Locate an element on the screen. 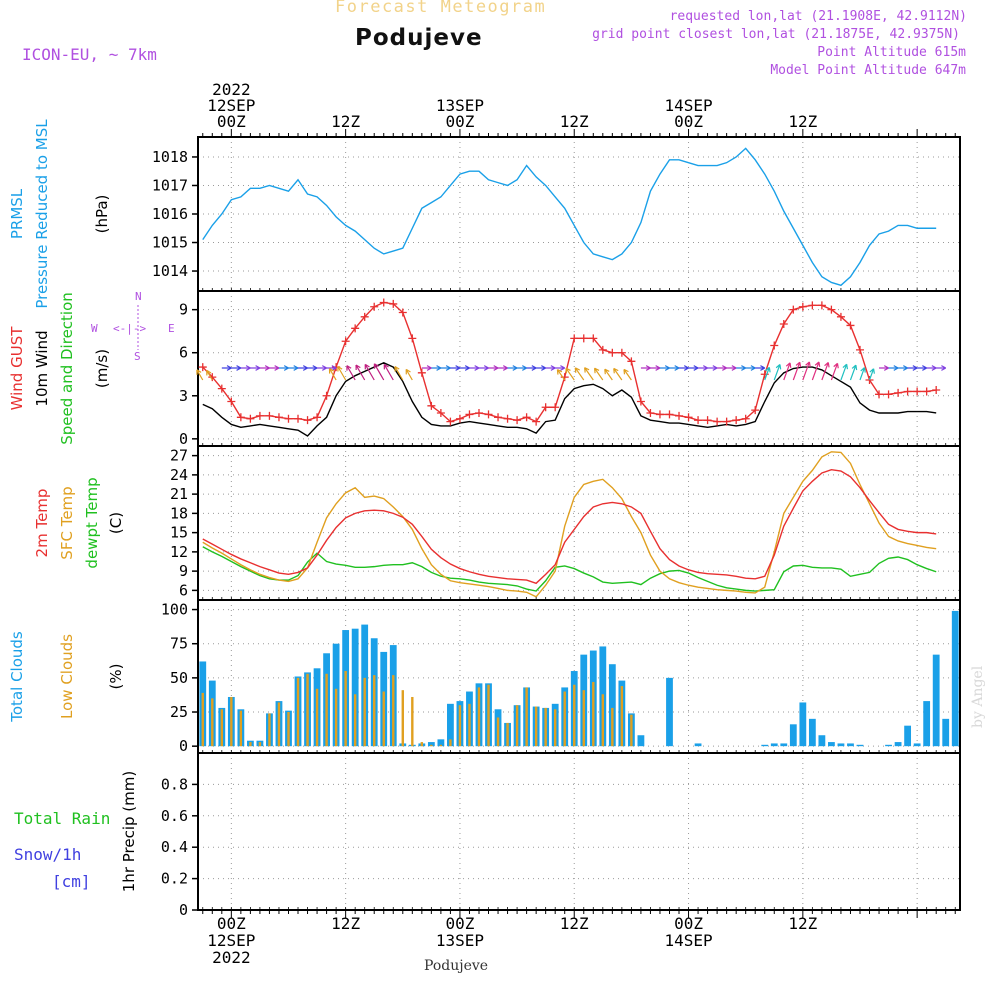  panel-label: (hPa) is located at coordinates (102, 214).